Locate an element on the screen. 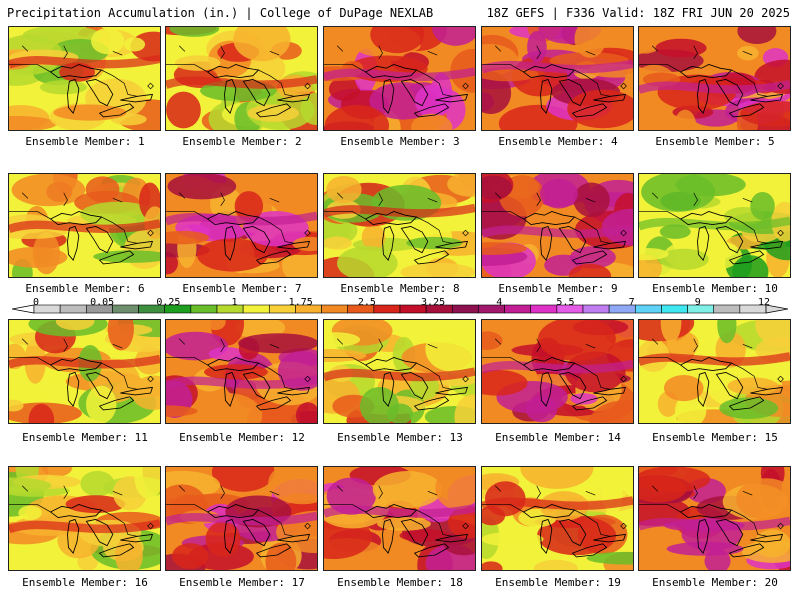 The width and height of the screenshot is (800, 600). ensemble-member-label: Ensemble Member: 11 is located at coordinates (85, 437).